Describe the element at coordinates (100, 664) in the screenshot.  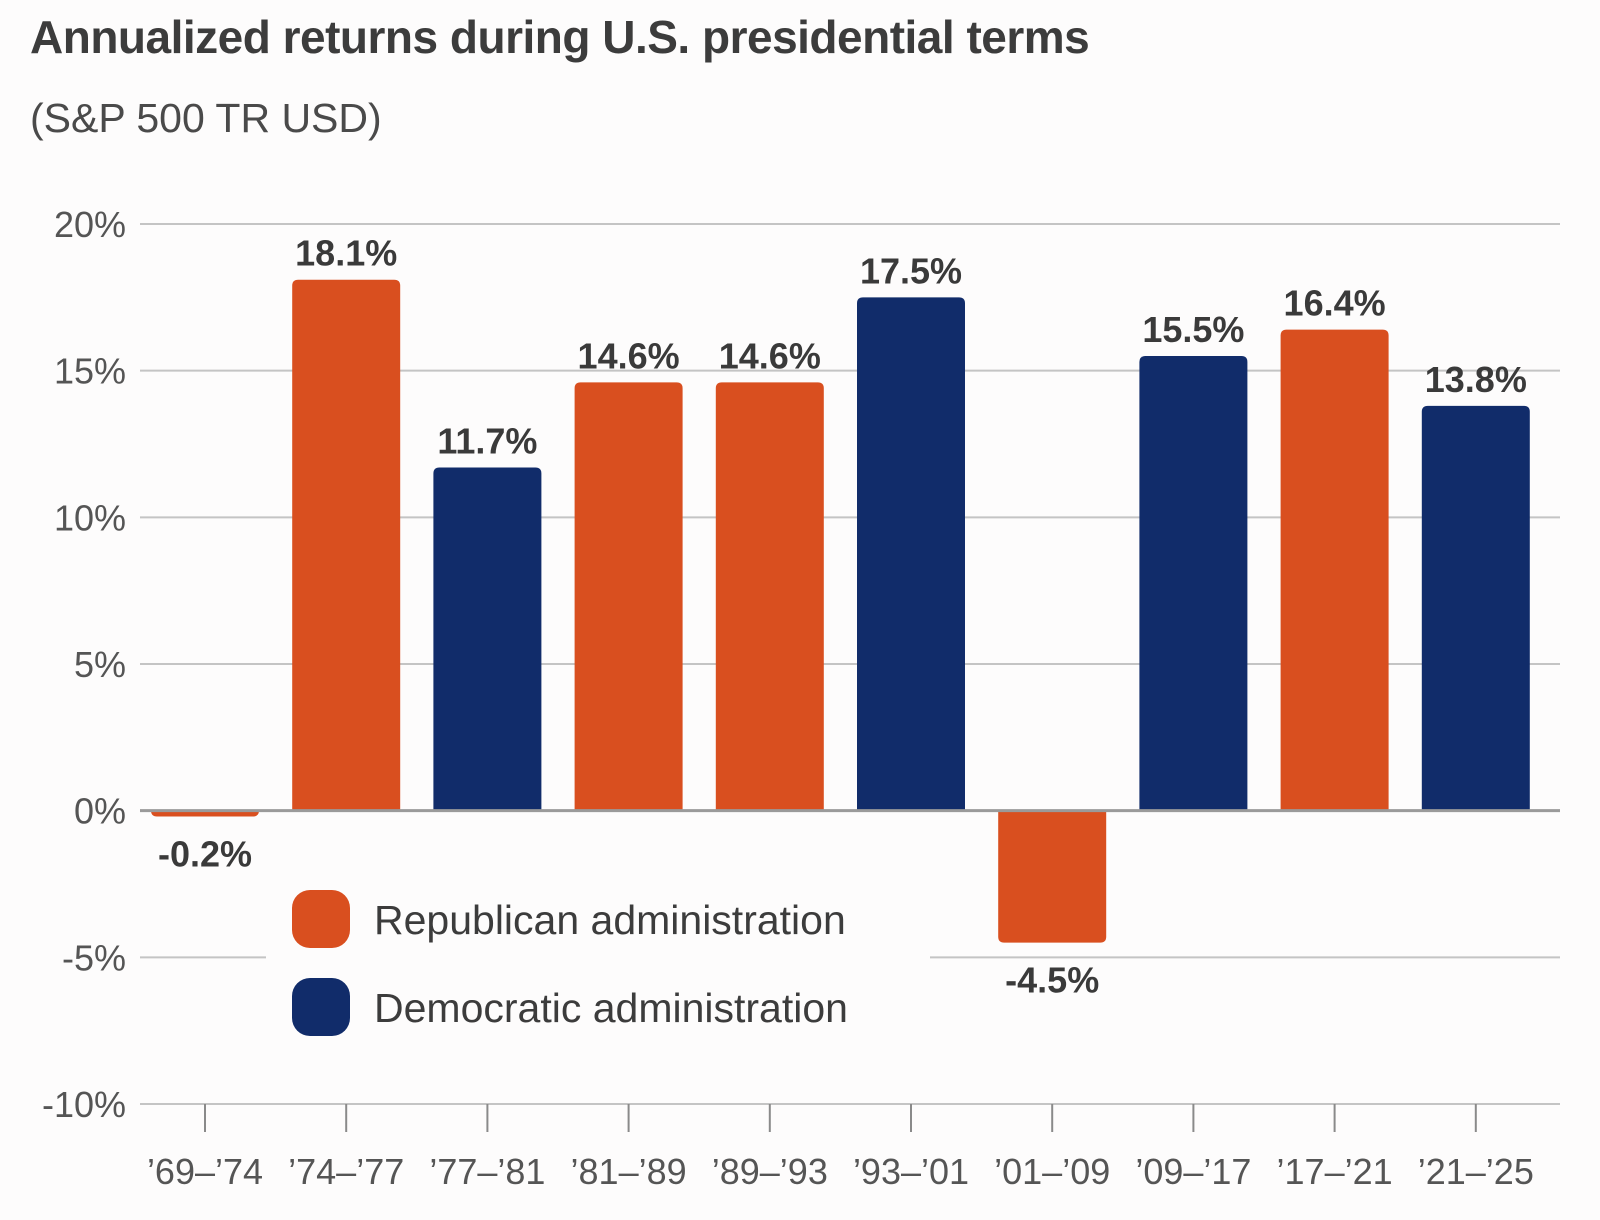
I see `y-tick-label: 5%` at that location.